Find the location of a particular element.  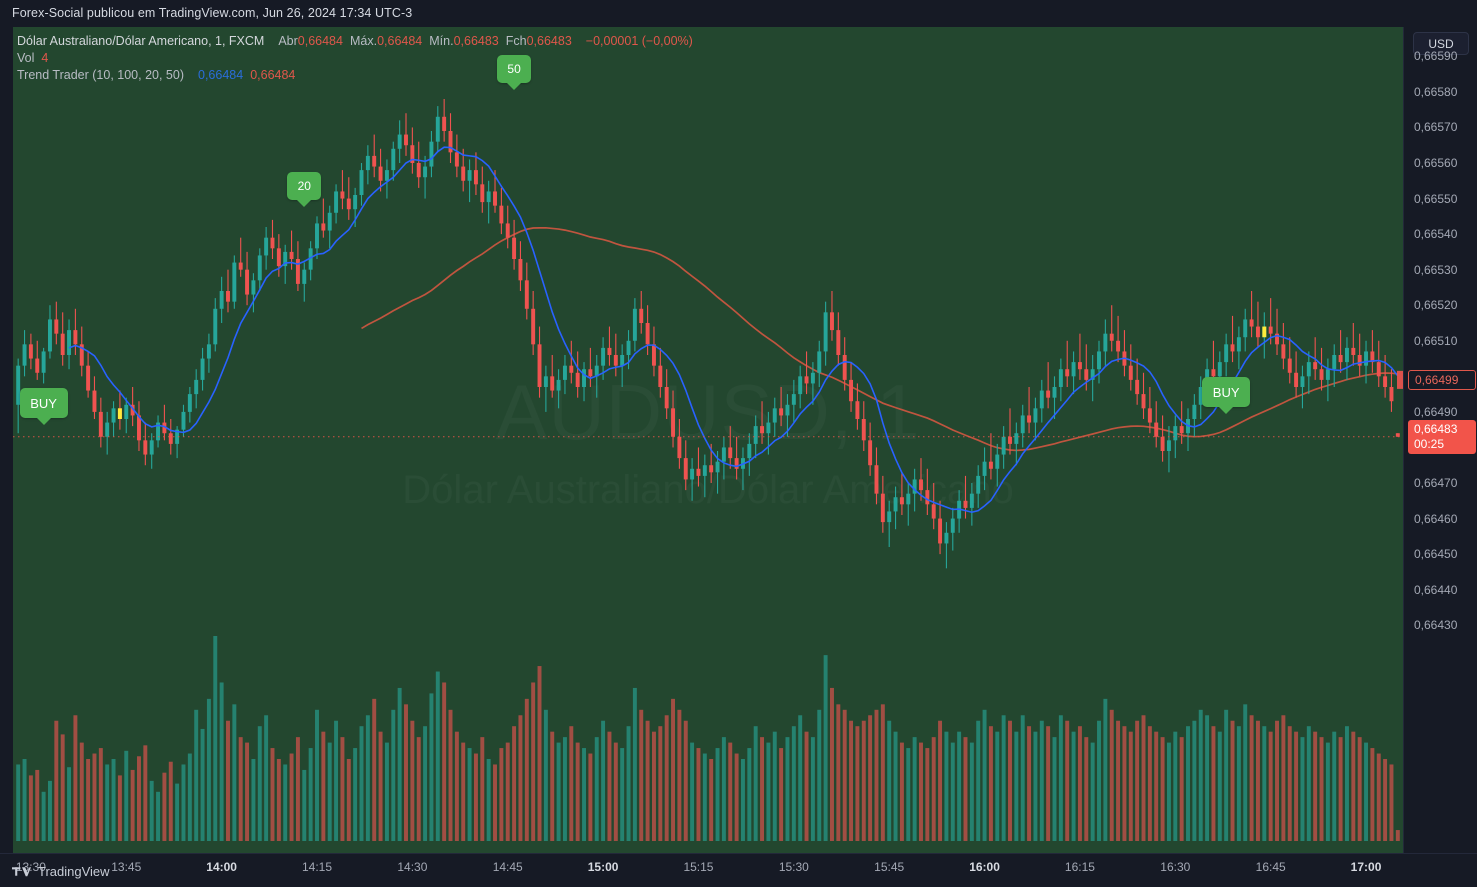

price-tick: 0,66490 is located at coordinates (1436, 411).